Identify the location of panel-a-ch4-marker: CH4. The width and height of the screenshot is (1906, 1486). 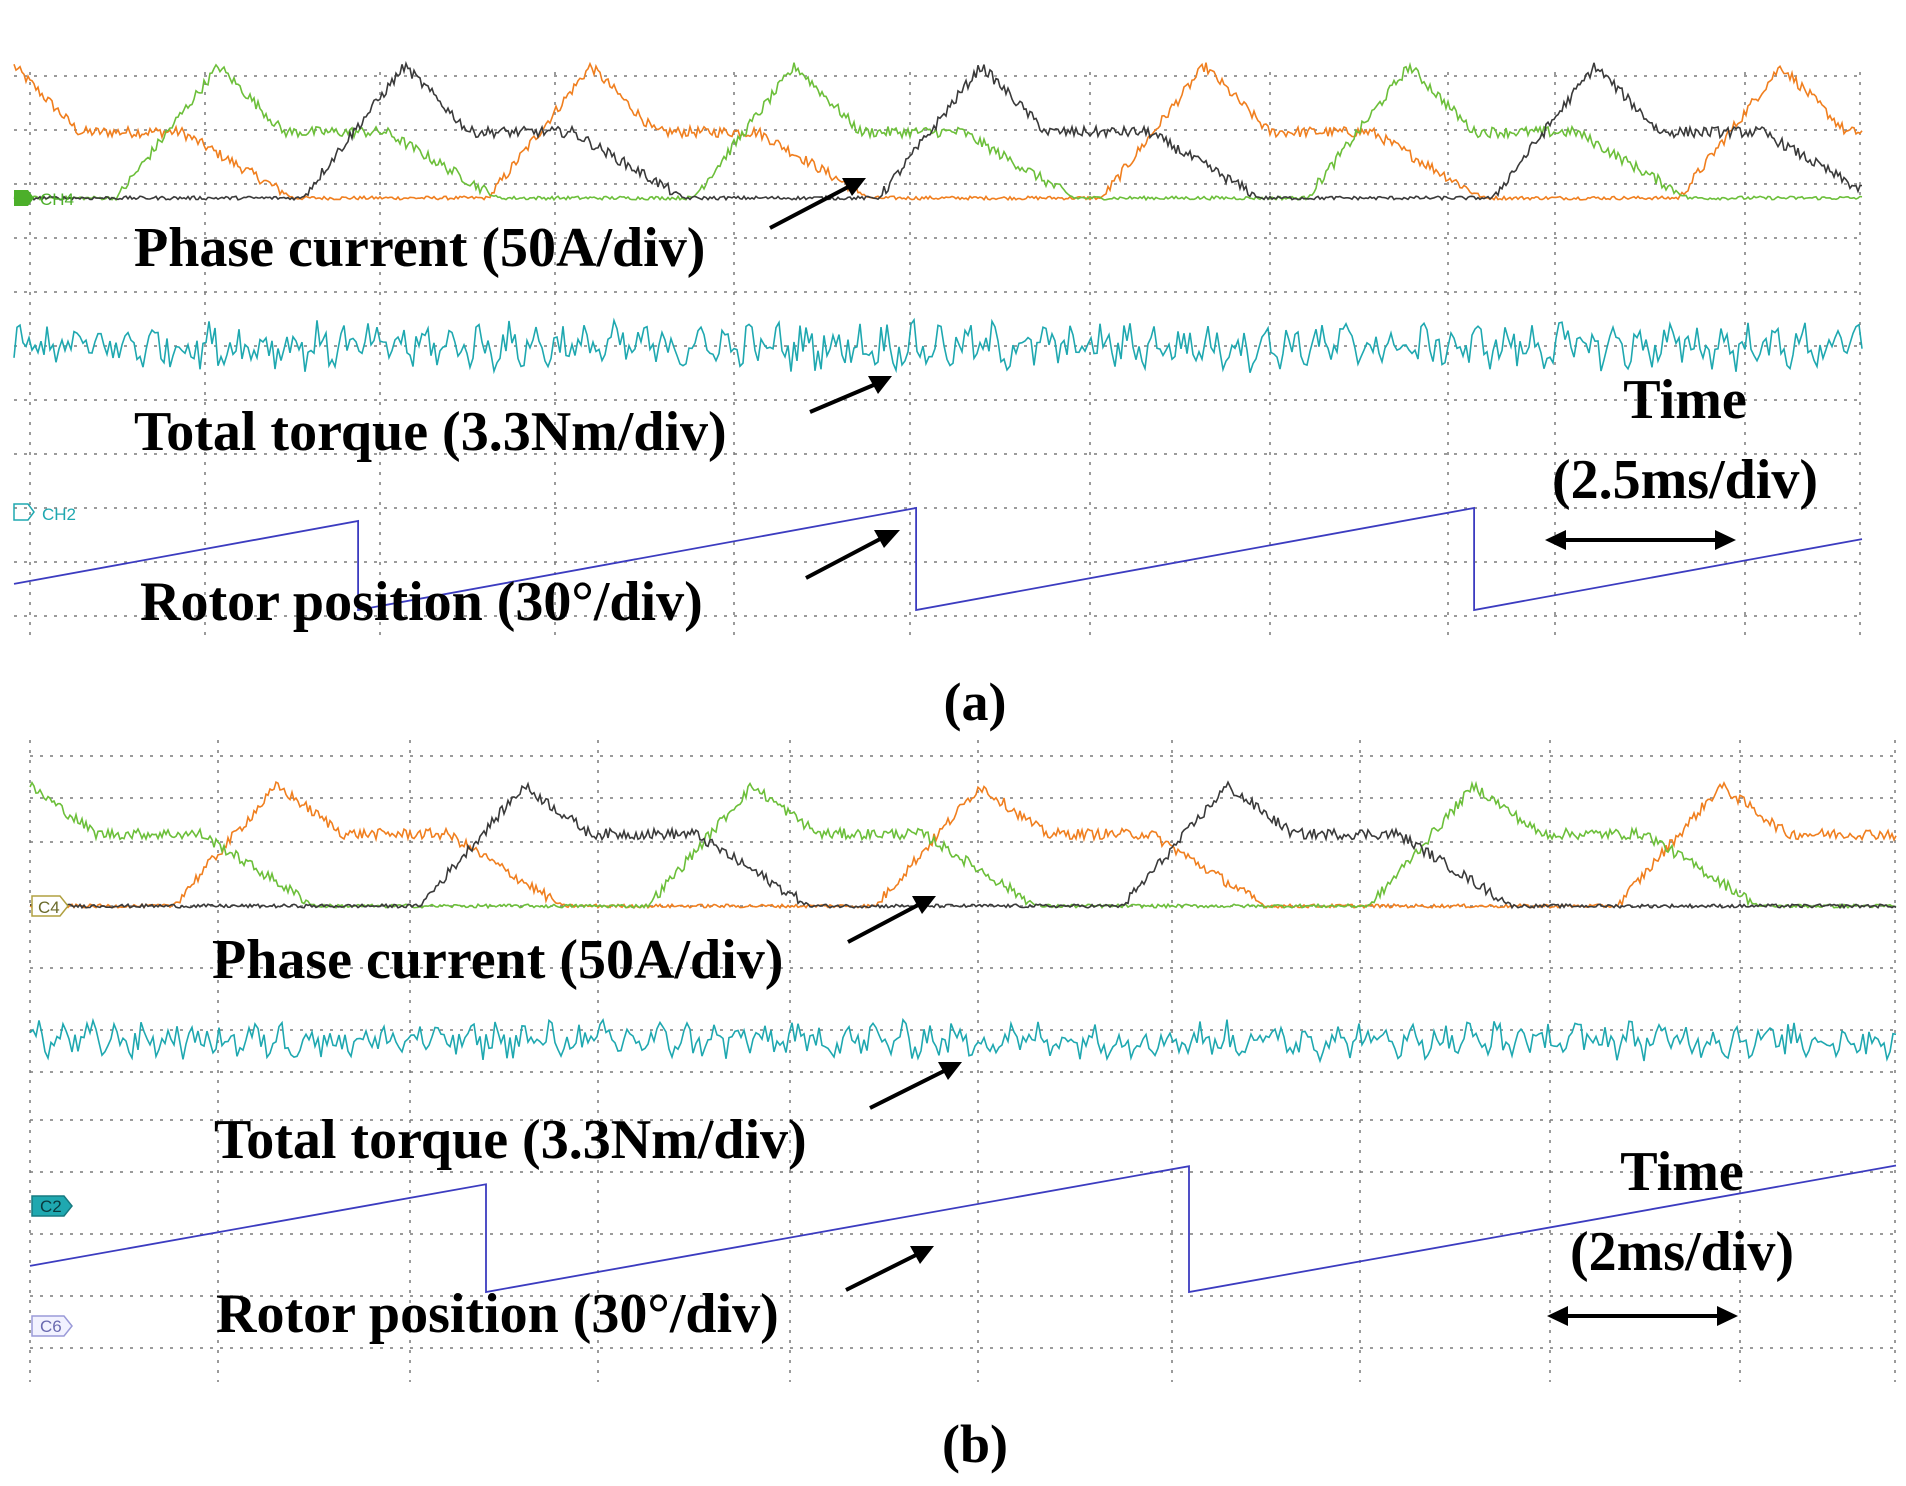
(44, 199).